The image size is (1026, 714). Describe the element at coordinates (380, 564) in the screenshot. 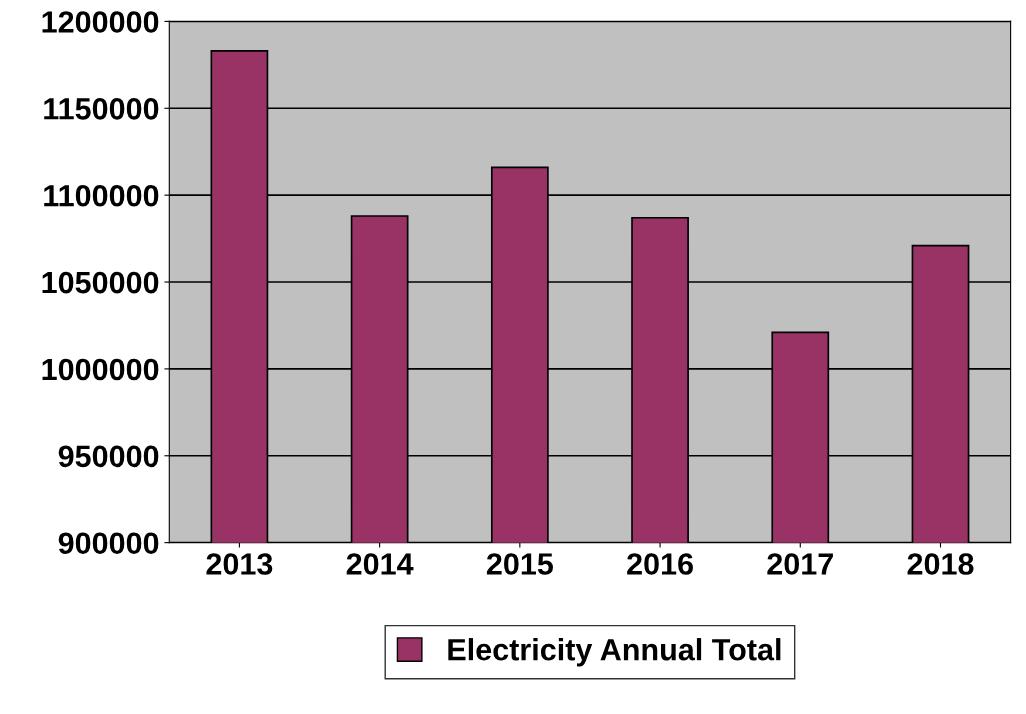

I see `x-tick-label: 2014` at that location.